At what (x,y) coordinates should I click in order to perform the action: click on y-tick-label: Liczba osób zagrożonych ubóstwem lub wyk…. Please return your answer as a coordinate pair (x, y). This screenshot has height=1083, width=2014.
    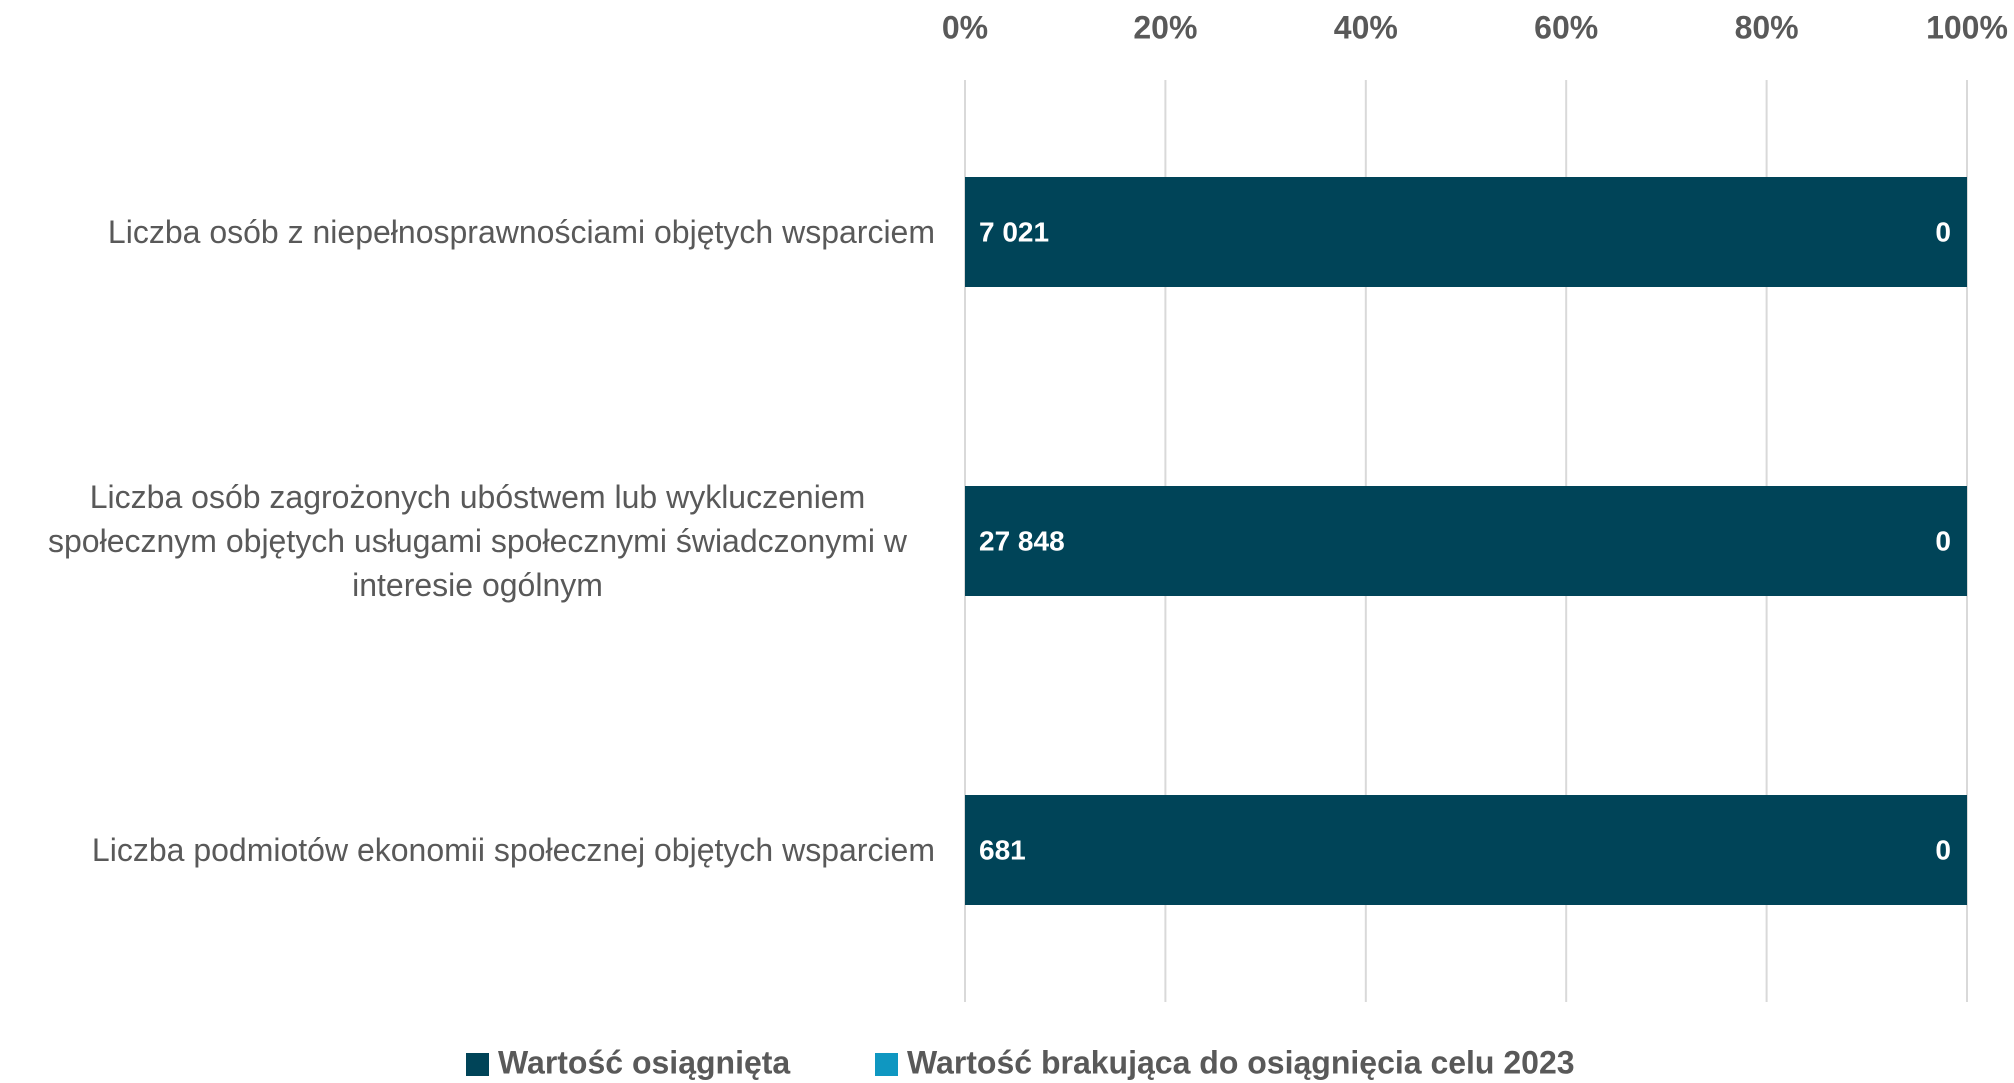
    Looking at the image, I should click on (477, 541).